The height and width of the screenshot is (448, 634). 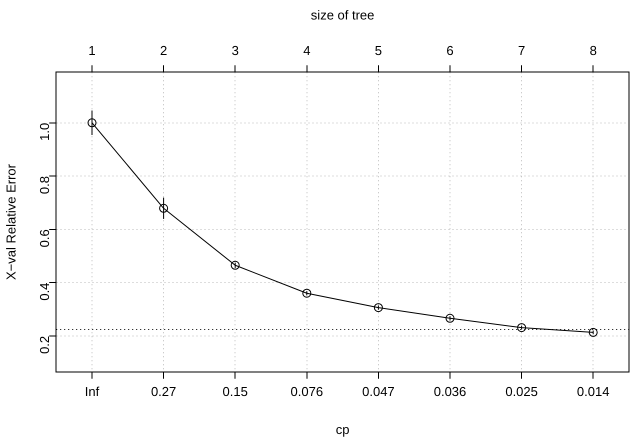 What do you see at coordinates (235, 392) in the screenshot?
I see `x-tick-label: 0.15` at bounding box center [235, 392].